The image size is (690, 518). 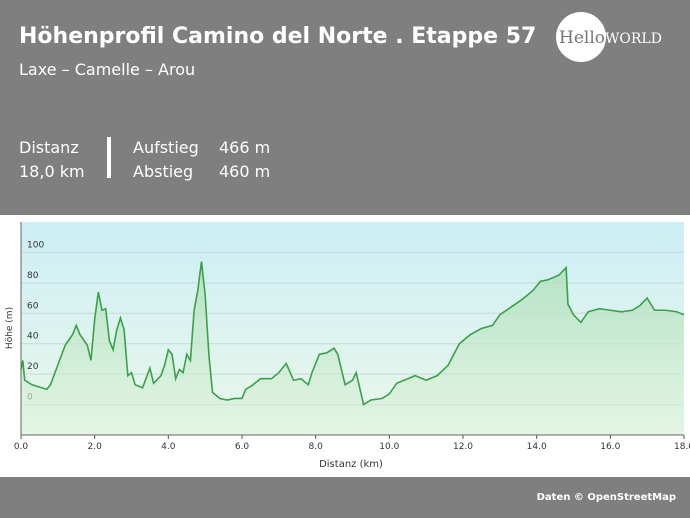 What do you see at coordinates (33, 367) in the screenshot?
I see `y-tick-label: 20` at bounding box center [33, 367].